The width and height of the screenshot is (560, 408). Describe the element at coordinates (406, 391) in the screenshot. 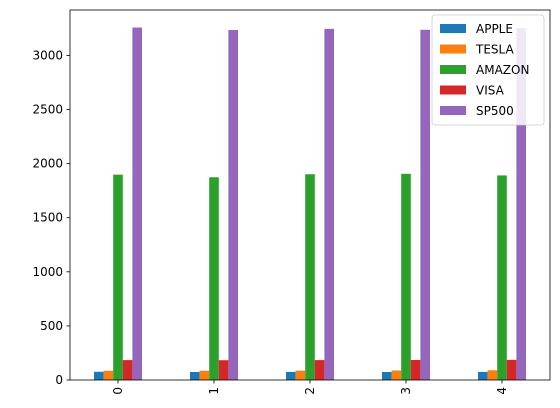

I see `x-tick-label: 3` at that location.